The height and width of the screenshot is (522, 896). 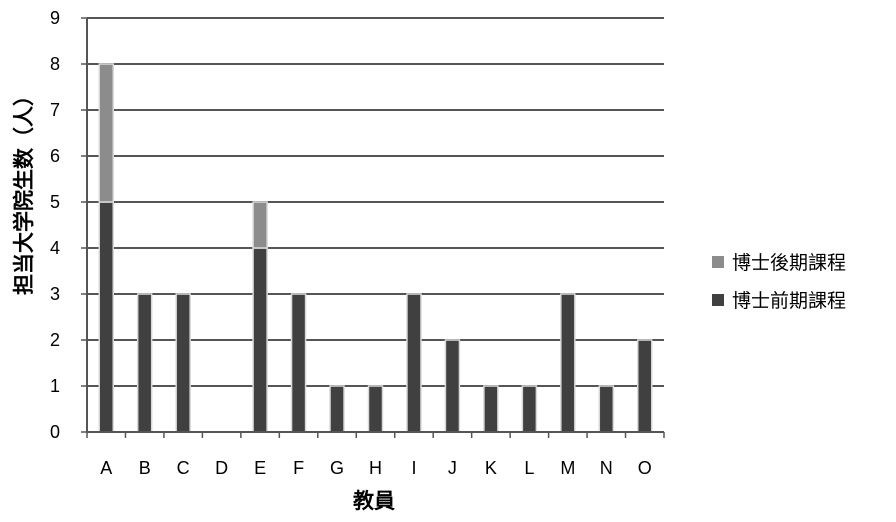 What do you see at coordinates (55, 64) in the screenshot?
I see `y-tick-label: 8` at bounding box center [55, 64].